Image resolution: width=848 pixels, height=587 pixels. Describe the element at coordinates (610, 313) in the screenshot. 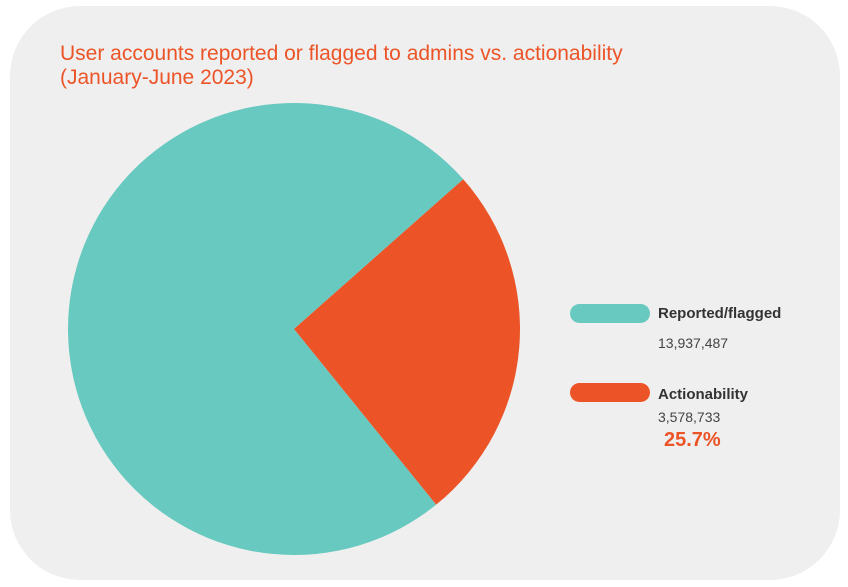

I see `legend-swatch-reported-flagged` at that location.